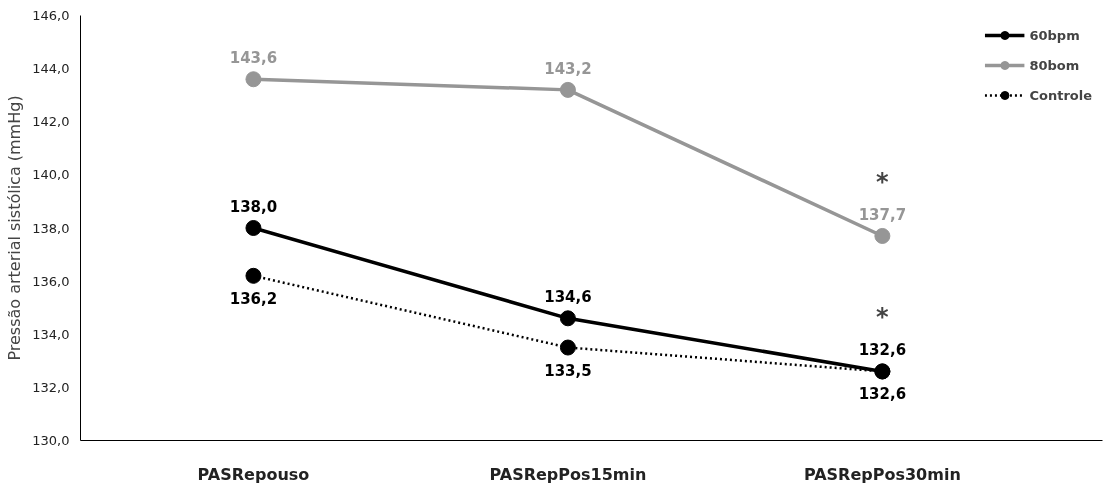  I want to click on legend-label: Controle, so click(1060, 95).